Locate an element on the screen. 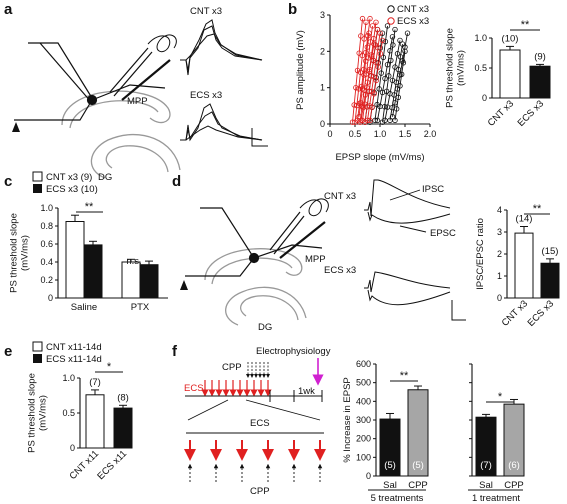 Image resolution: width=567 pixels, height=504 pixels. c-bar-ytick-label: 0.6 is located at coordinates (46, 244).